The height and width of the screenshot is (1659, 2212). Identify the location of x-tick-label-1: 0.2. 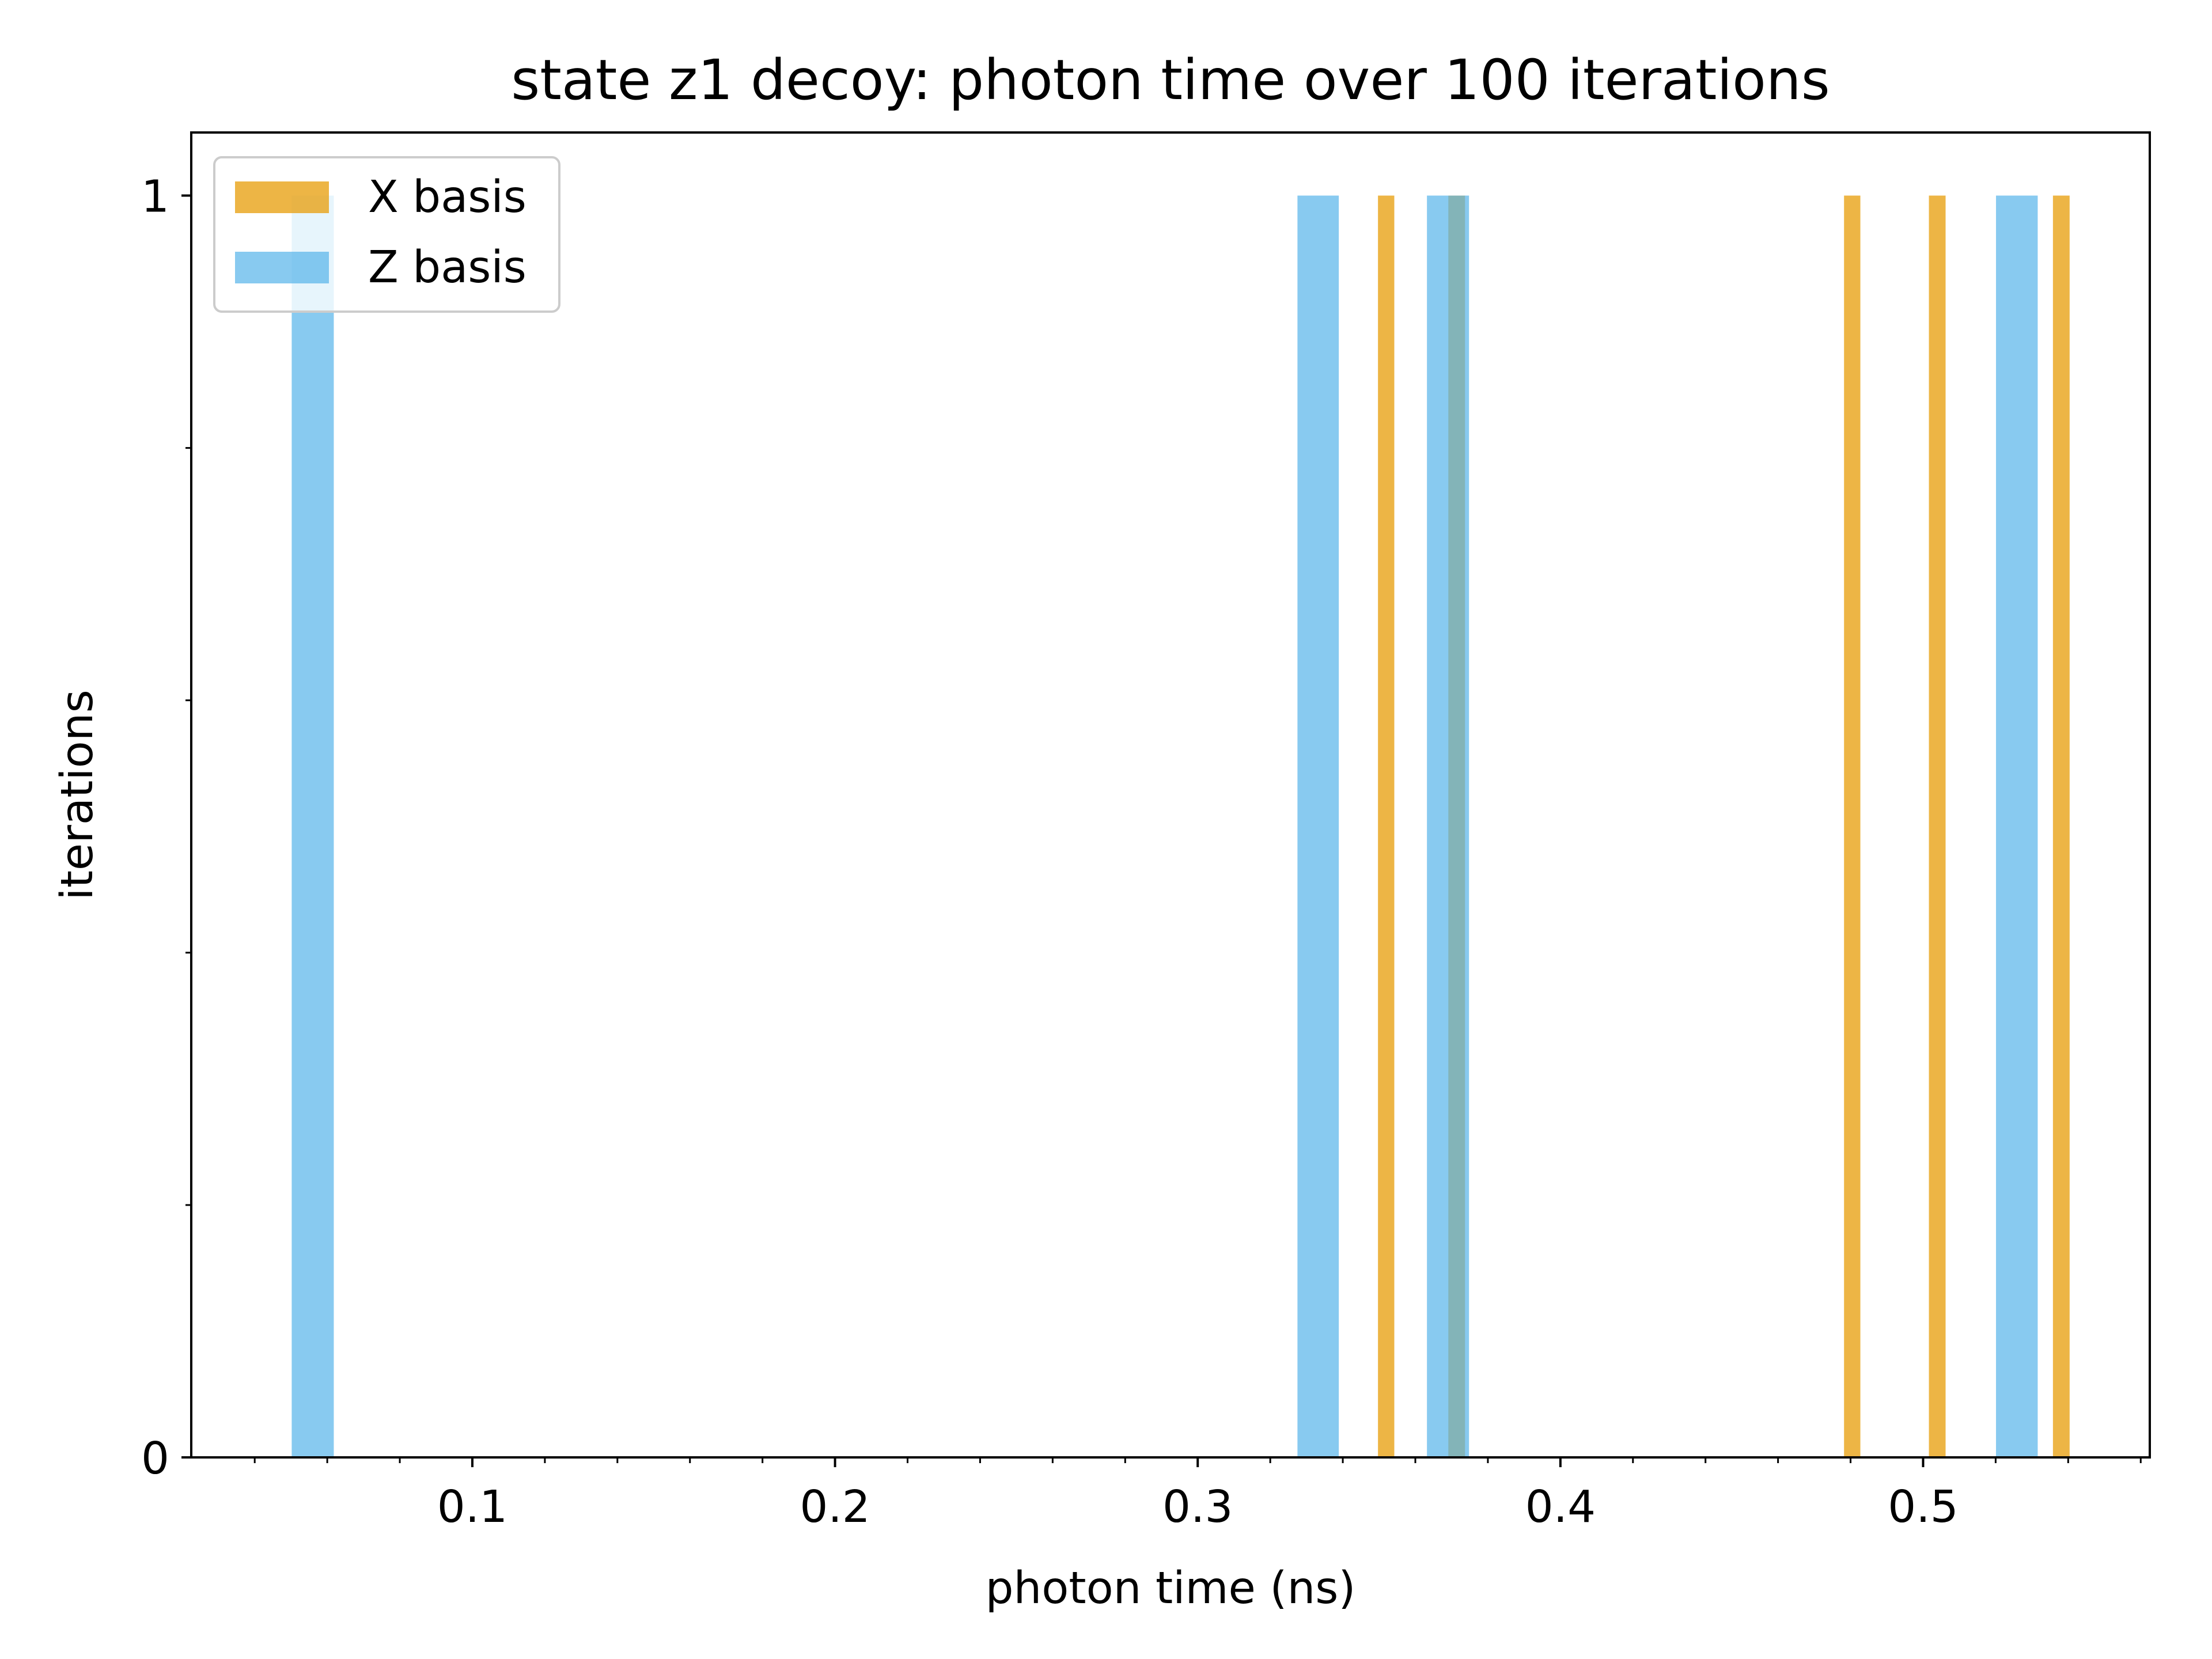
(835, 1507).